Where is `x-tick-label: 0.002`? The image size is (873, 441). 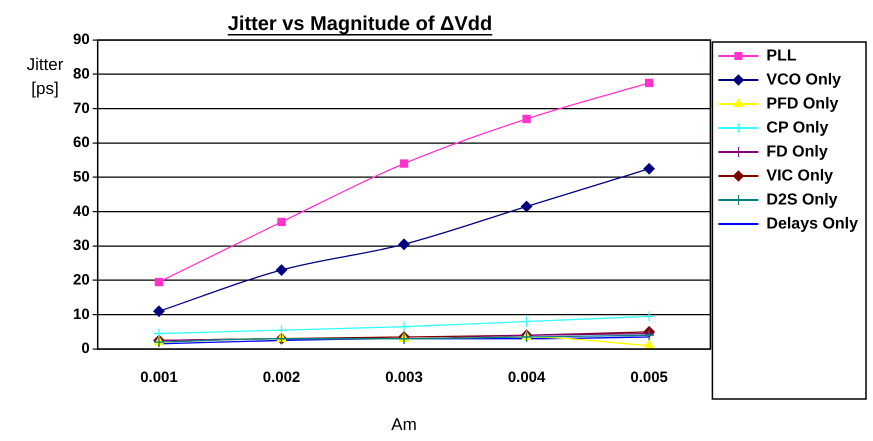
x-tick-label: 0.002 is located at coordinates (281, 377).